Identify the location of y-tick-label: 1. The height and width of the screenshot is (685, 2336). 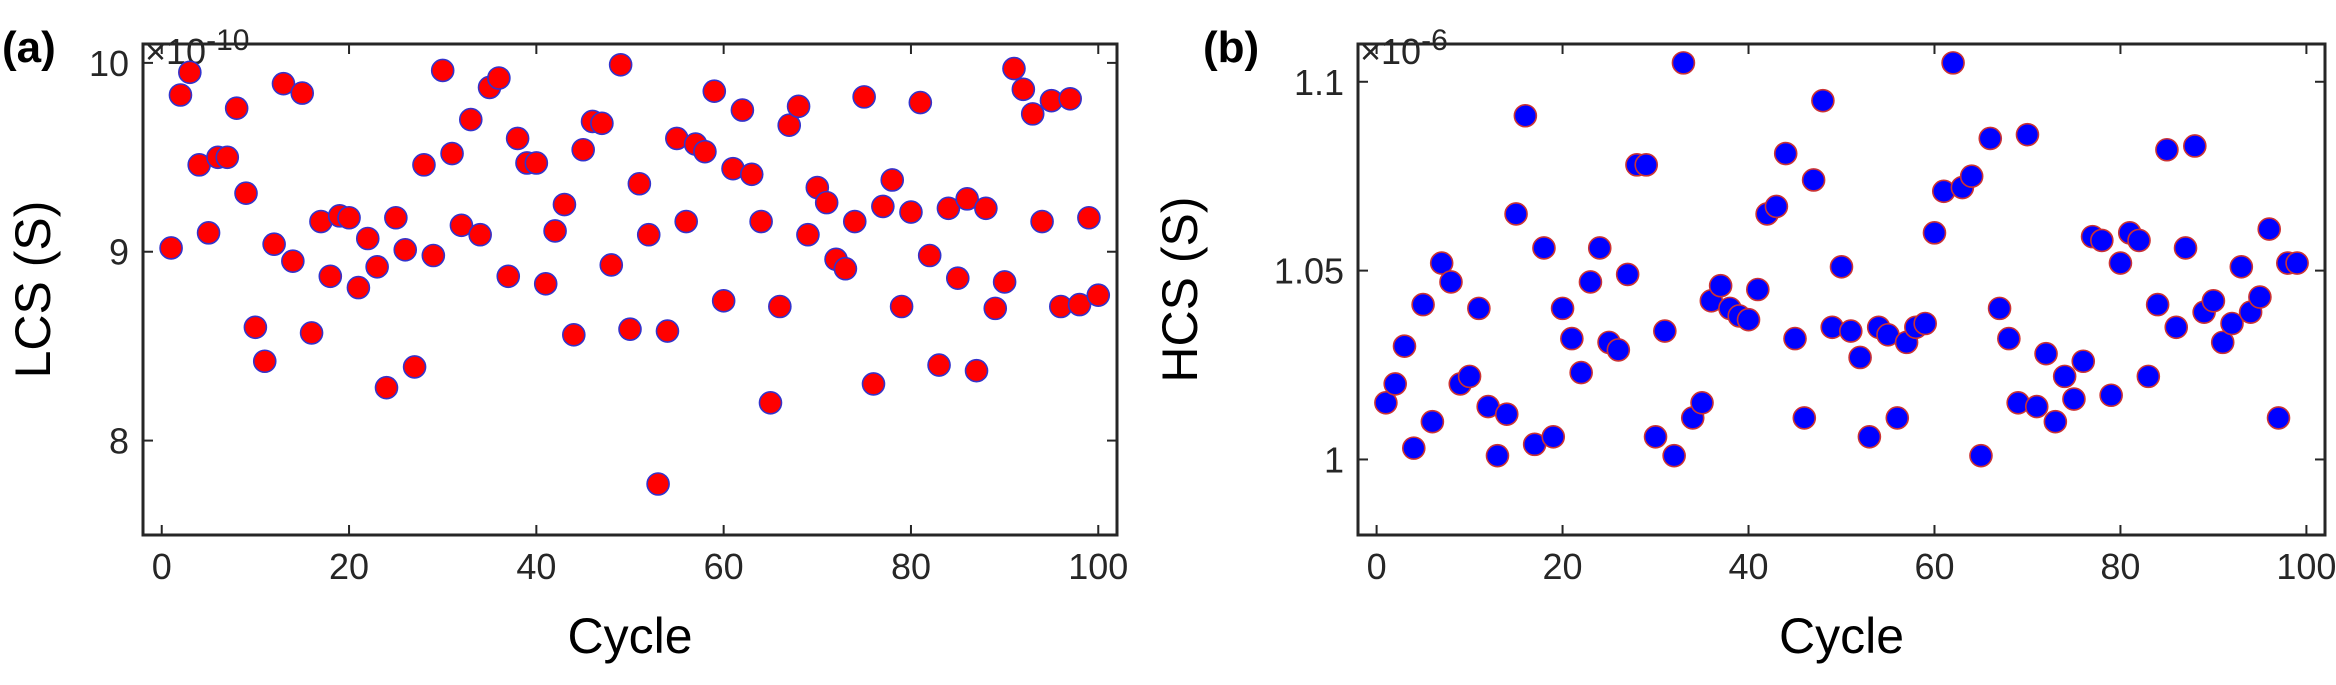
(1334, 459).